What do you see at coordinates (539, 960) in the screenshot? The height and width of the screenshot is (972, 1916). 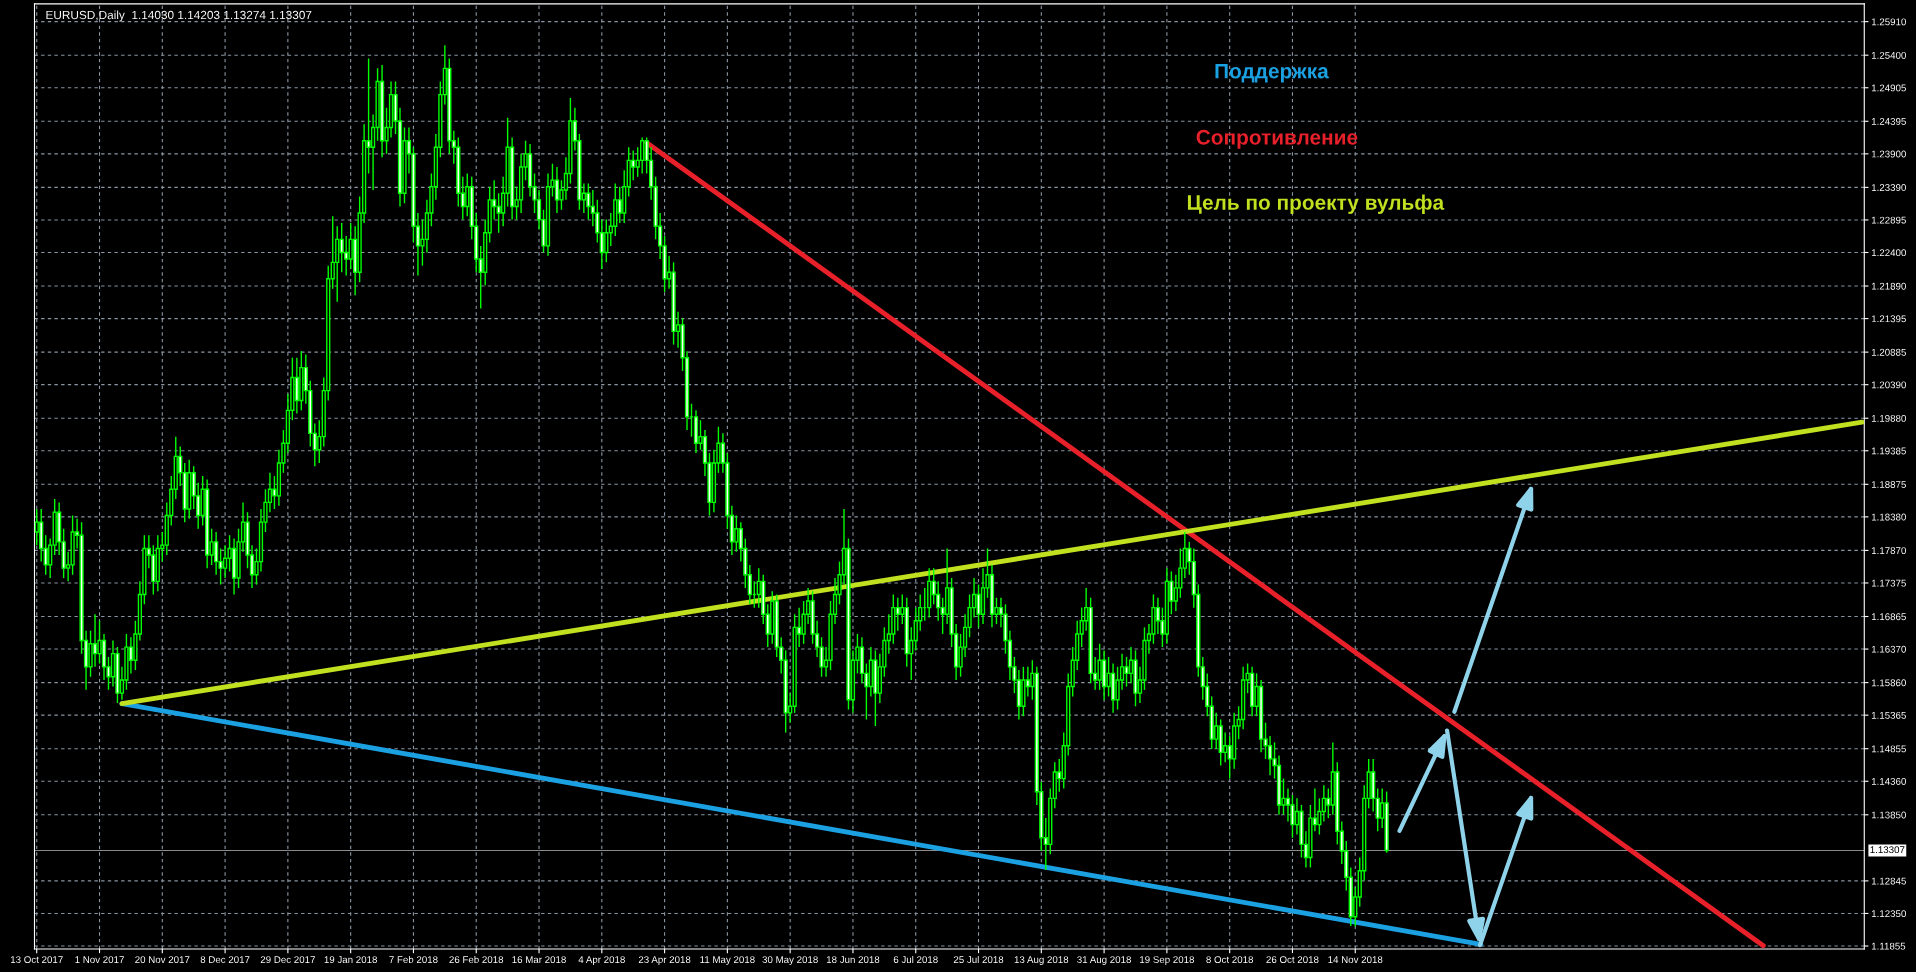 I see `x-tick-label: 16 Mar 2018` at bounding box center [539, 960].